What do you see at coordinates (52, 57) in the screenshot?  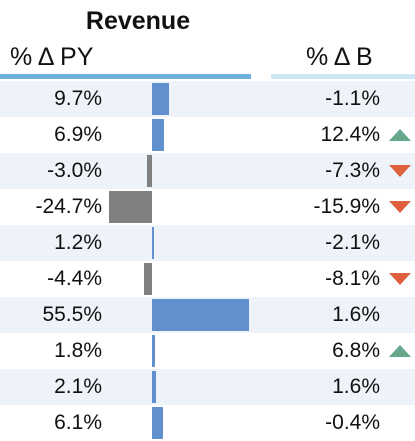 I see `column-header-py: % Δ PY` at bounding box center [52, 57].